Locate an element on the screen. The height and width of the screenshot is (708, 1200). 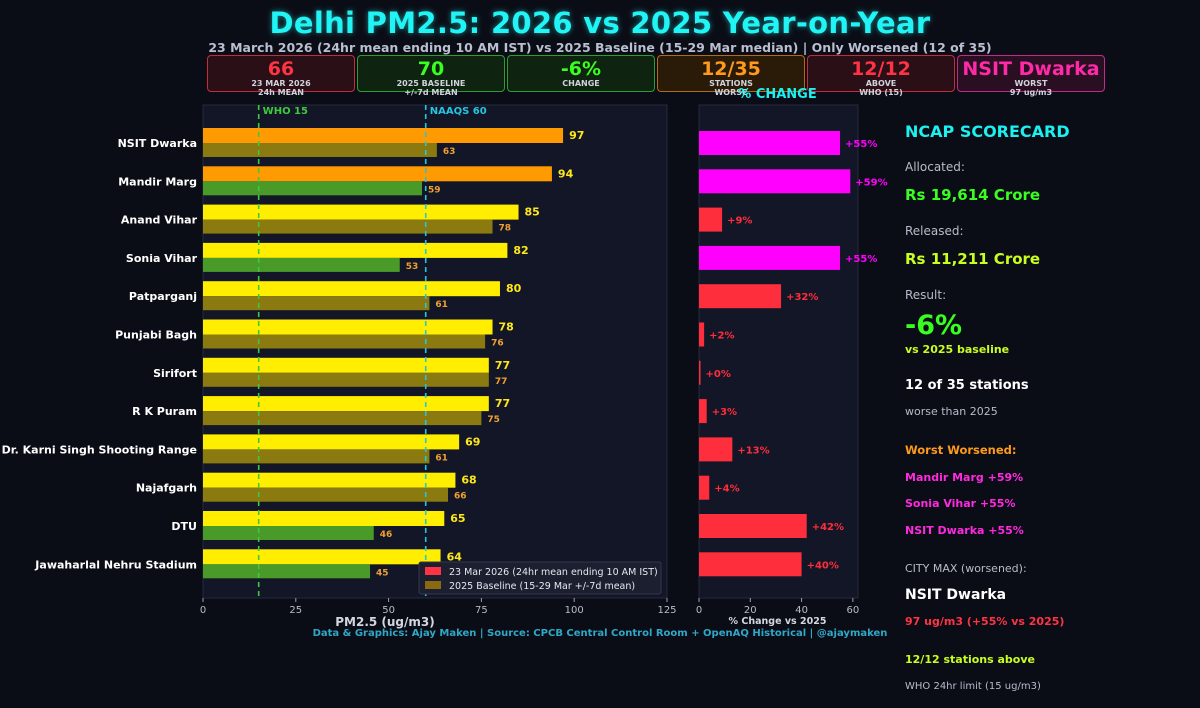
worst-item: Sonia Vihar +55% is located at coordinates (960, 503).